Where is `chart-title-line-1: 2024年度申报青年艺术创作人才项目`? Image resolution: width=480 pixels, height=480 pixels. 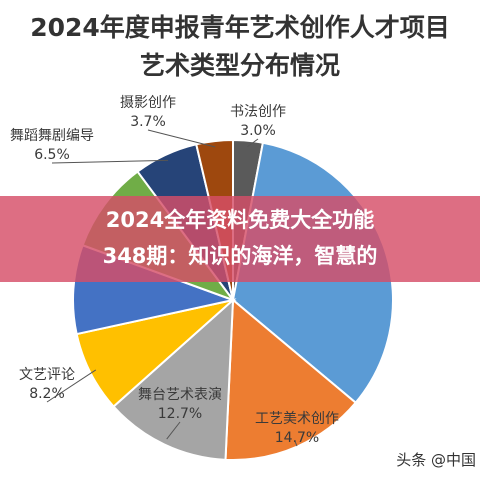 chart-title-line-1: 2024年度申报青年艺术创作人才项目 is located at coordinates (240, 27).